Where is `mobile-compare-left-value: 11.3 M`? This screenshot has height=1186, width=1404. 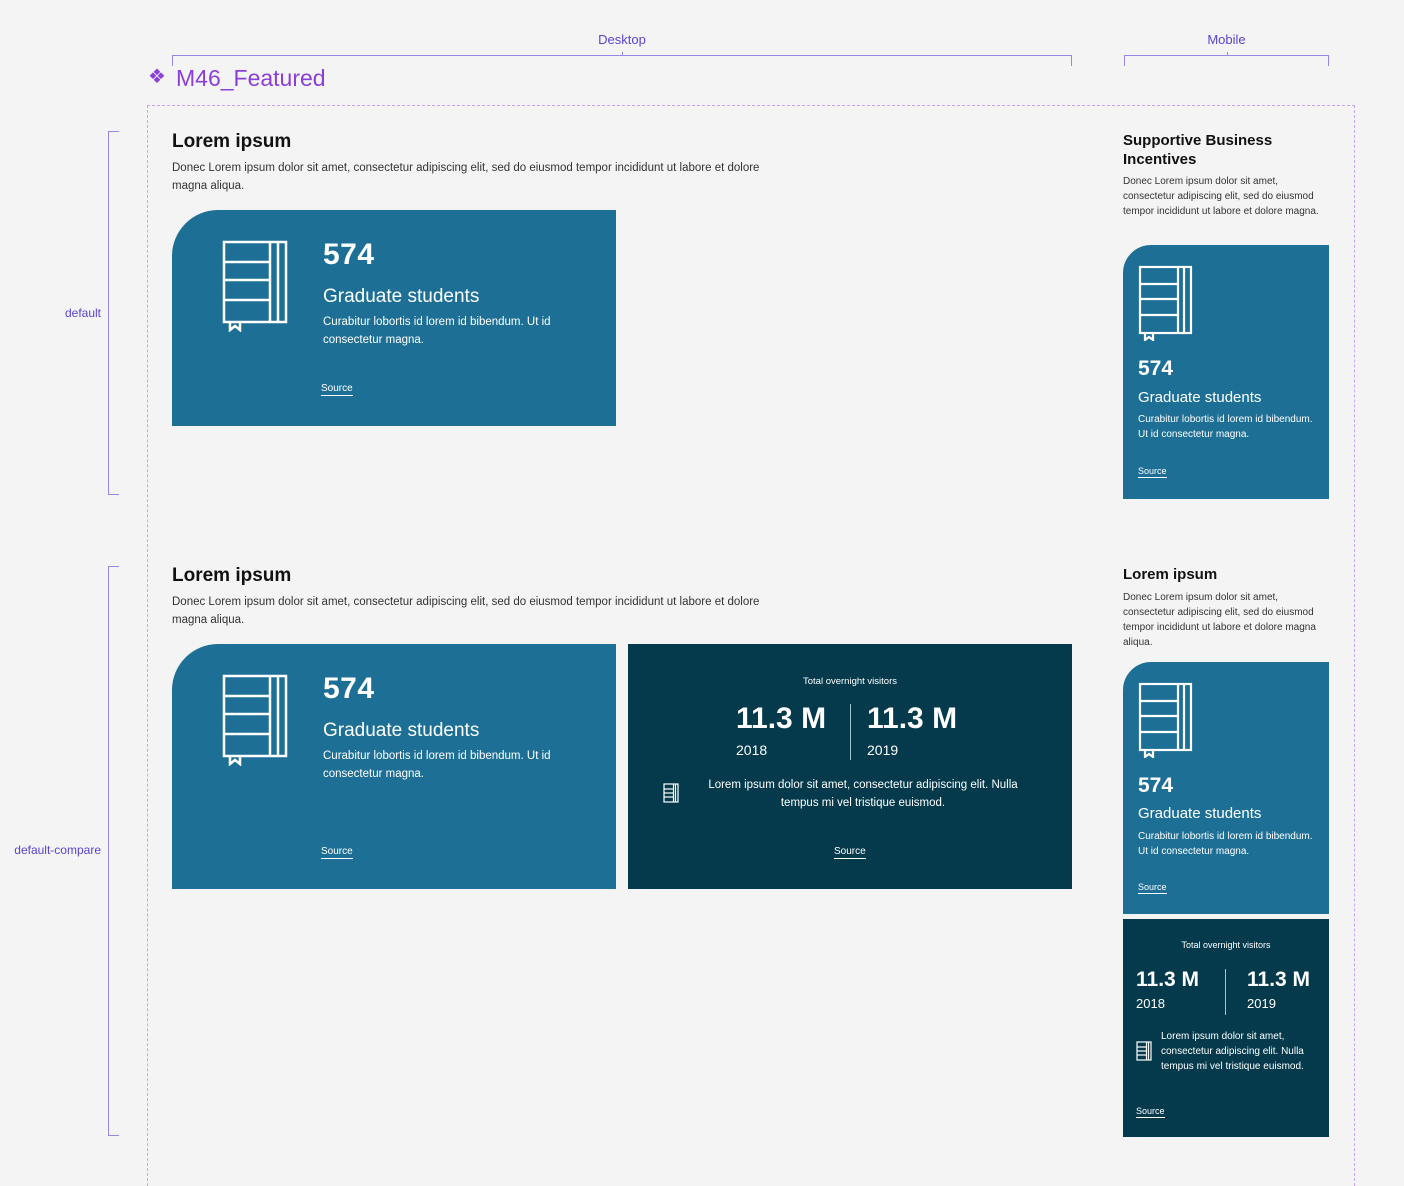 mobile-compare-left-value: 11.3 M is located at coordinates (1168, 979).